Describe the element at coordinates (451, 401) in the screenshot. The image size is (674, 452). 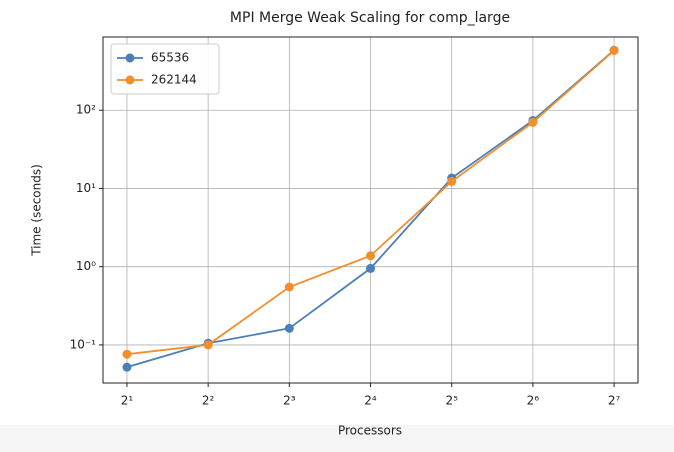
I see `x-tick-label: 2⁵` at that location.